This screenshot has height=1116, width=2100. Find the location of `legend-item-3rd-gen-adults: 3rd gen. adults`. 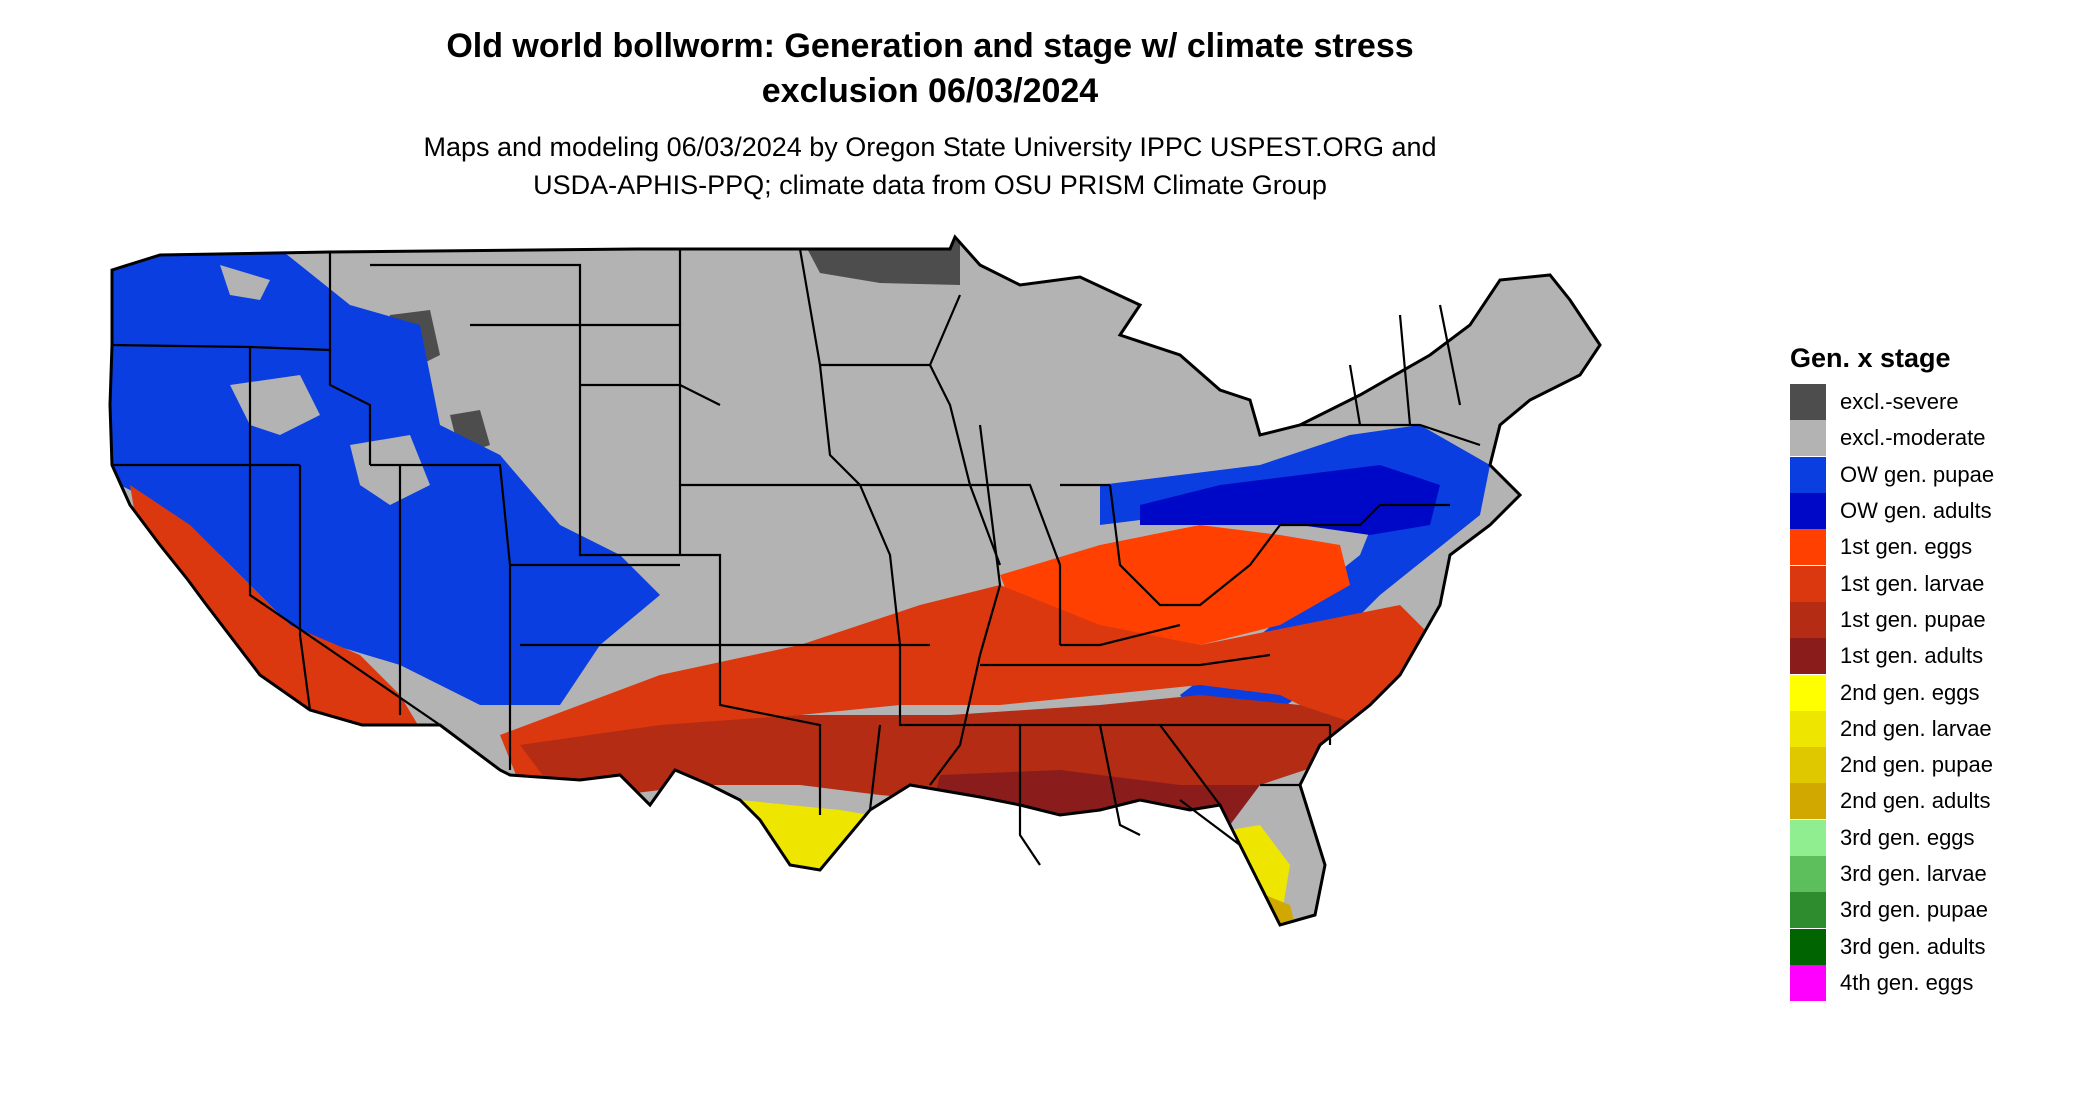

legend-item-3rd-gen-adults: 3rd gen. adults is located at coordinates (1940, 946).